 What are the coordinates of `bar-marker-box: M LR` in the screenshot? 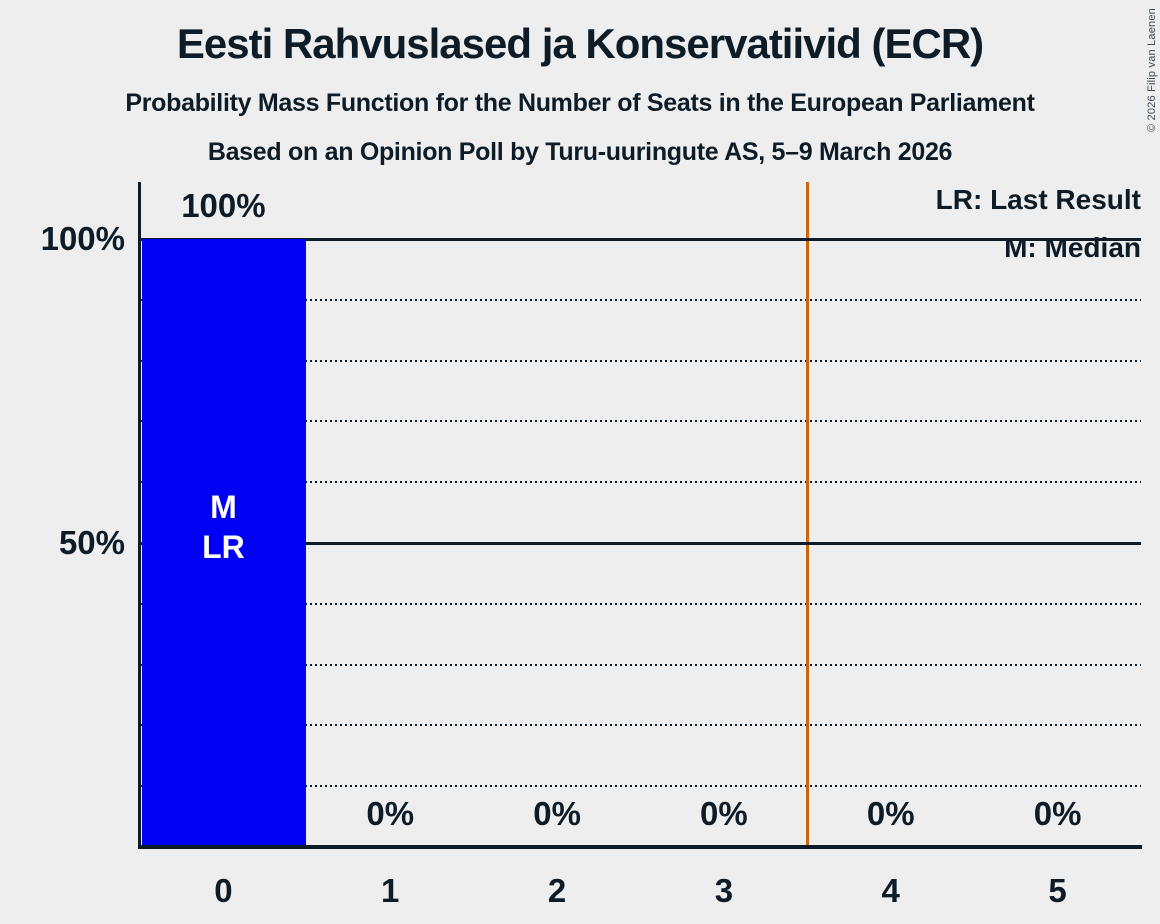 It's located at (223, 527).